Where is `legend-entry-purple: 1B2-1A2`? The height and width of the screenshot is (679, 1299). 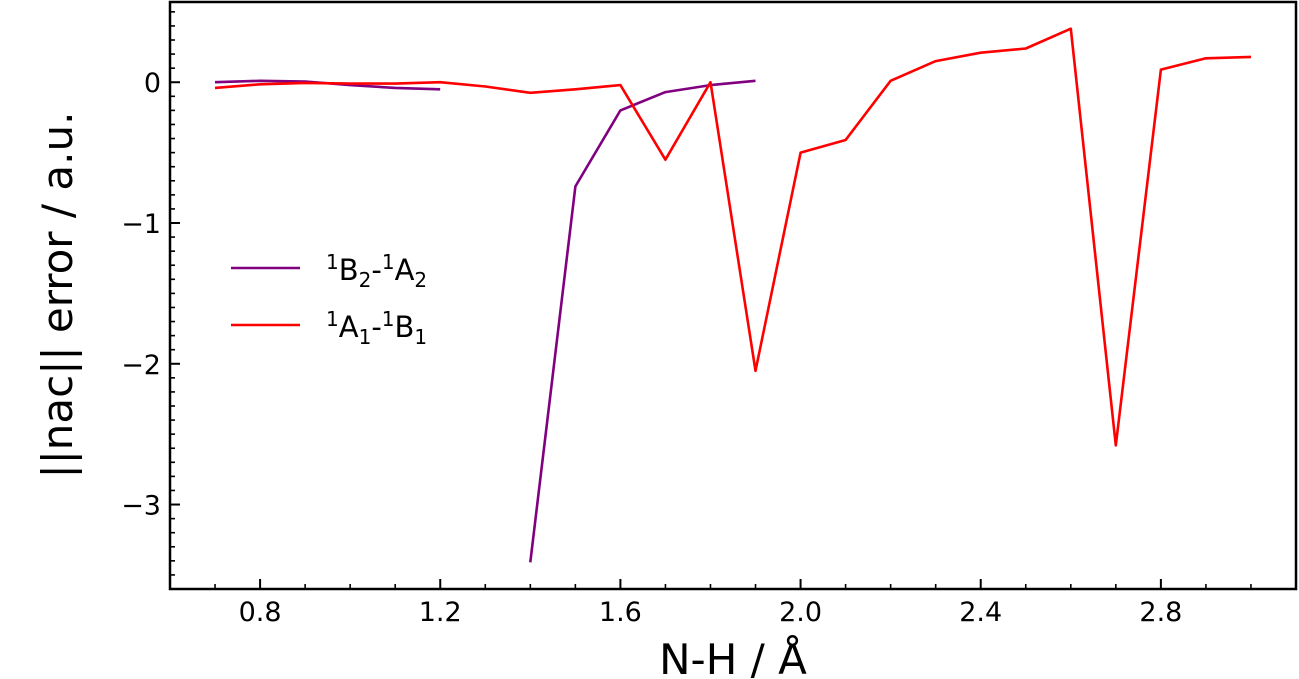 legend-entry-purple: 1B2-1A2 is located at coordinates (329, 271).